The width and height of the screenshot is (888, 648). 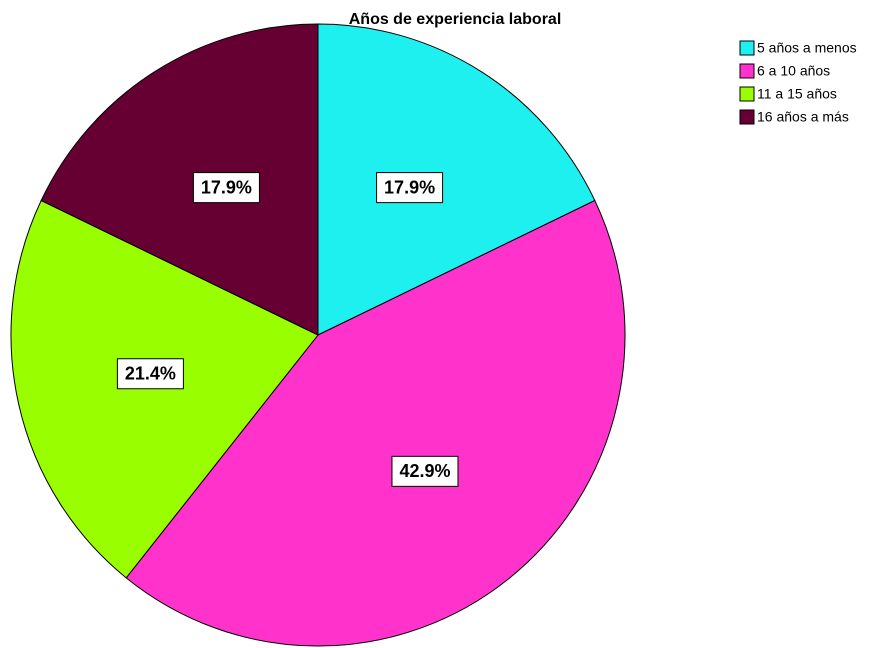 I want to click on chart-title: Años de experiencia laboral, so click(x=455, y=19).